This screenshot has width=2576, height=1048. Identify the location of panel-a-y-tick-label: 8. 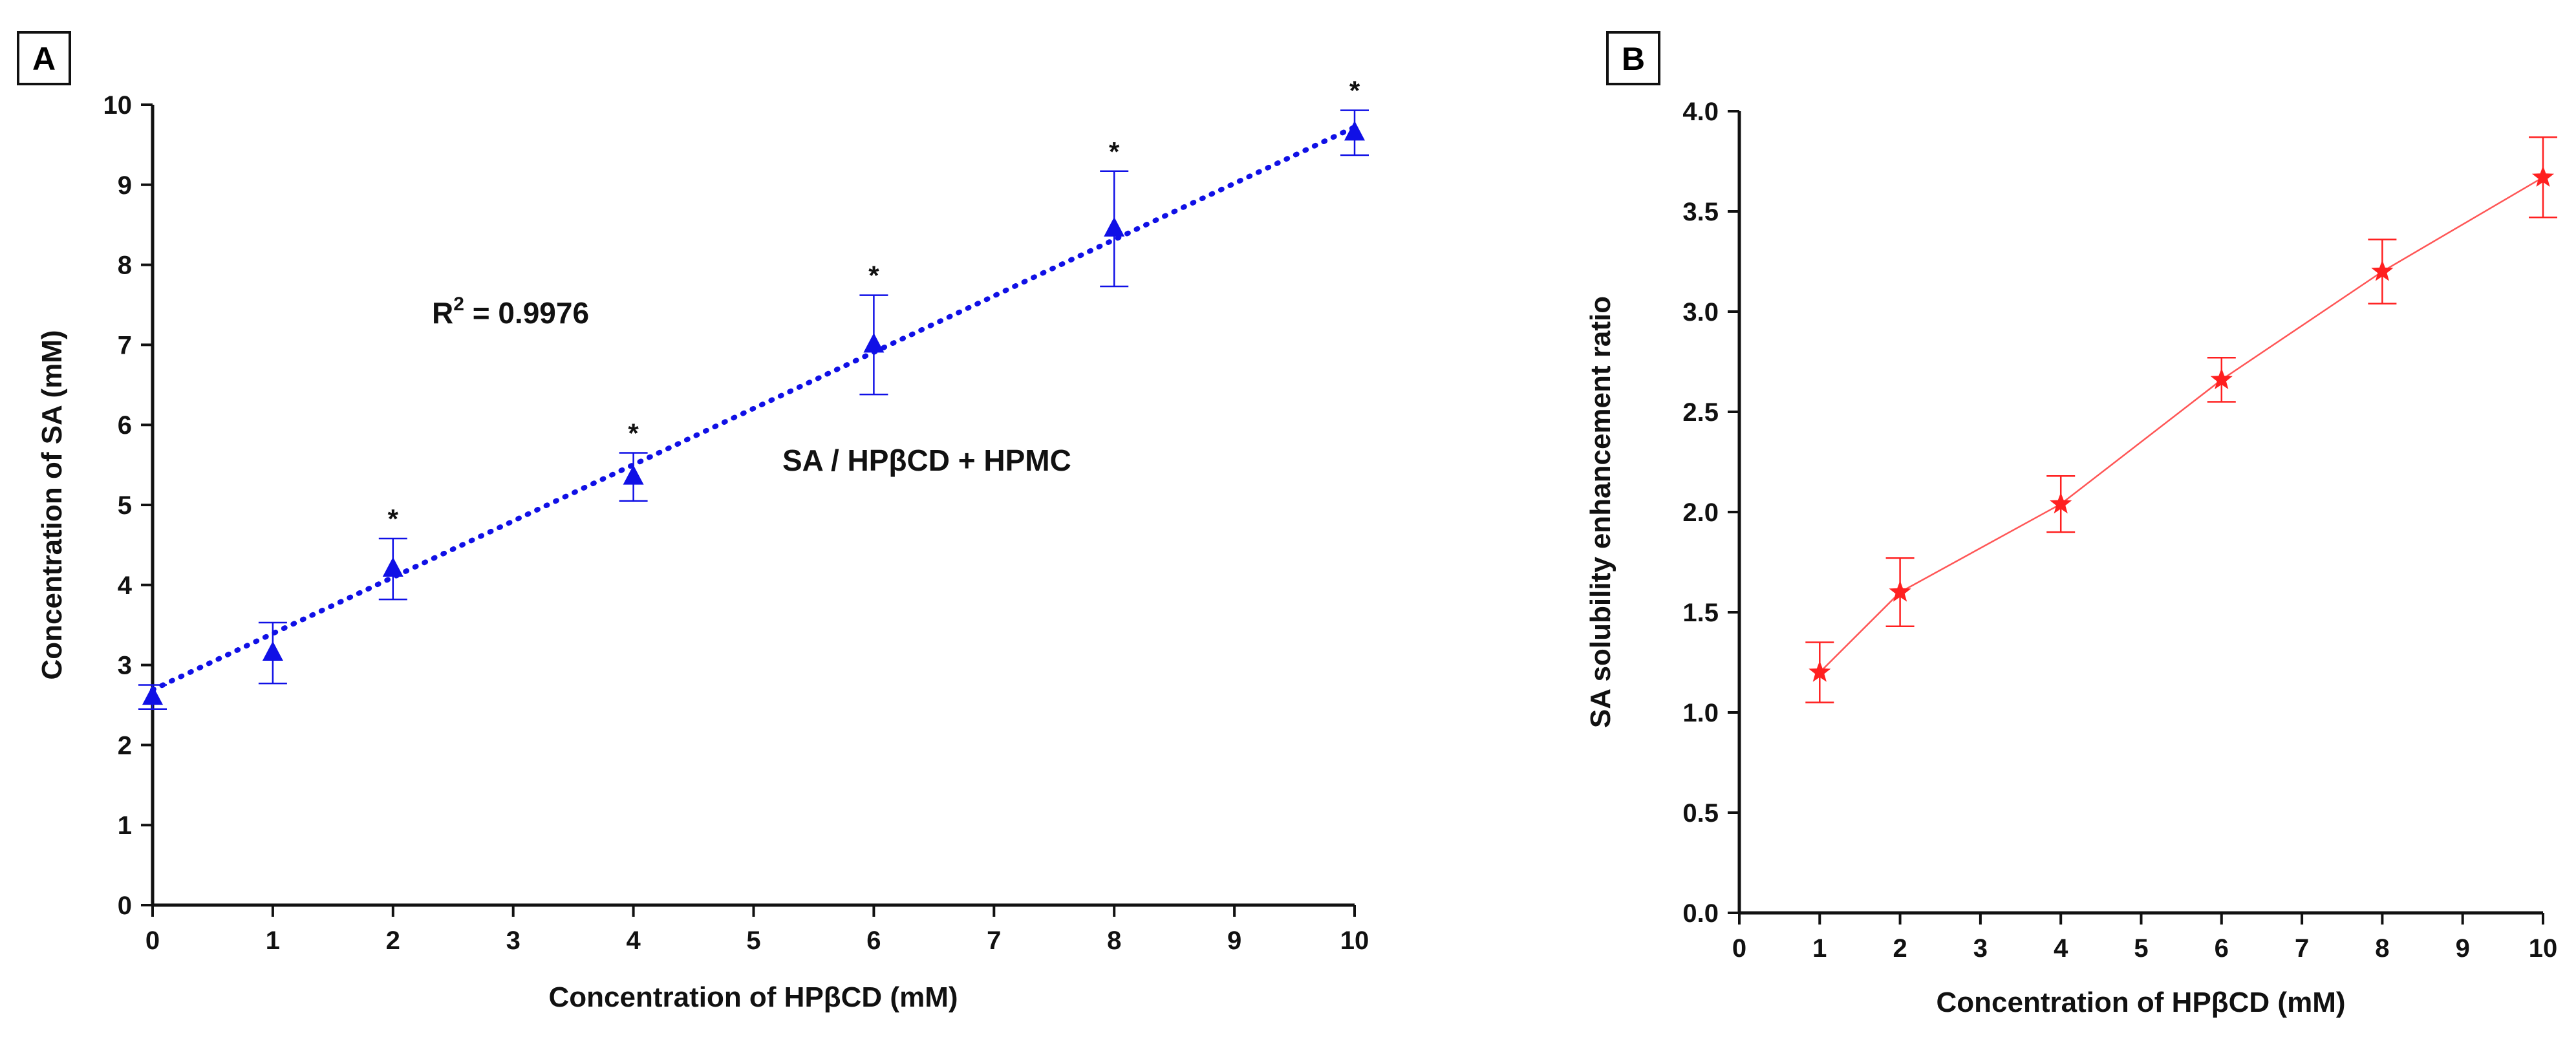
(125, 265).